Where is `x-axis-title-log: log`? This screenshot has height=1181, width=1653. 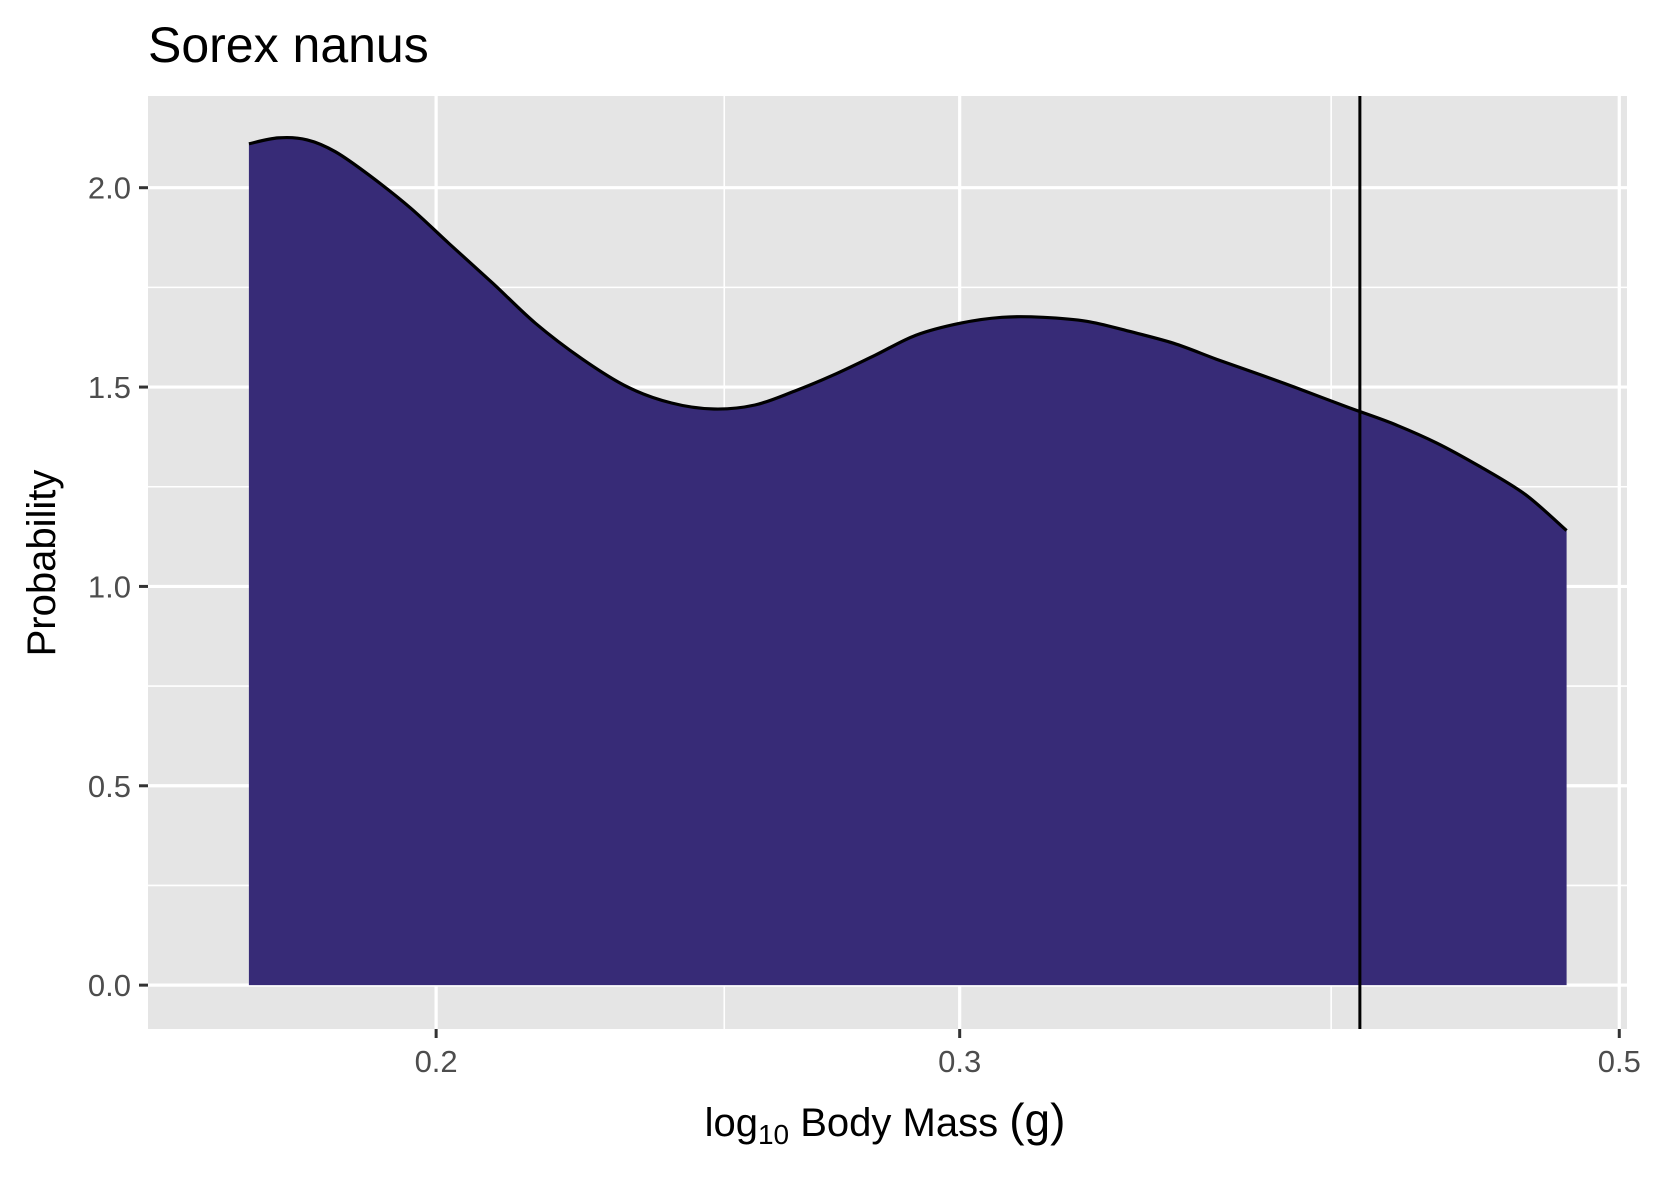
x-axis-title-log: log is located at coordinates (731, 1123).